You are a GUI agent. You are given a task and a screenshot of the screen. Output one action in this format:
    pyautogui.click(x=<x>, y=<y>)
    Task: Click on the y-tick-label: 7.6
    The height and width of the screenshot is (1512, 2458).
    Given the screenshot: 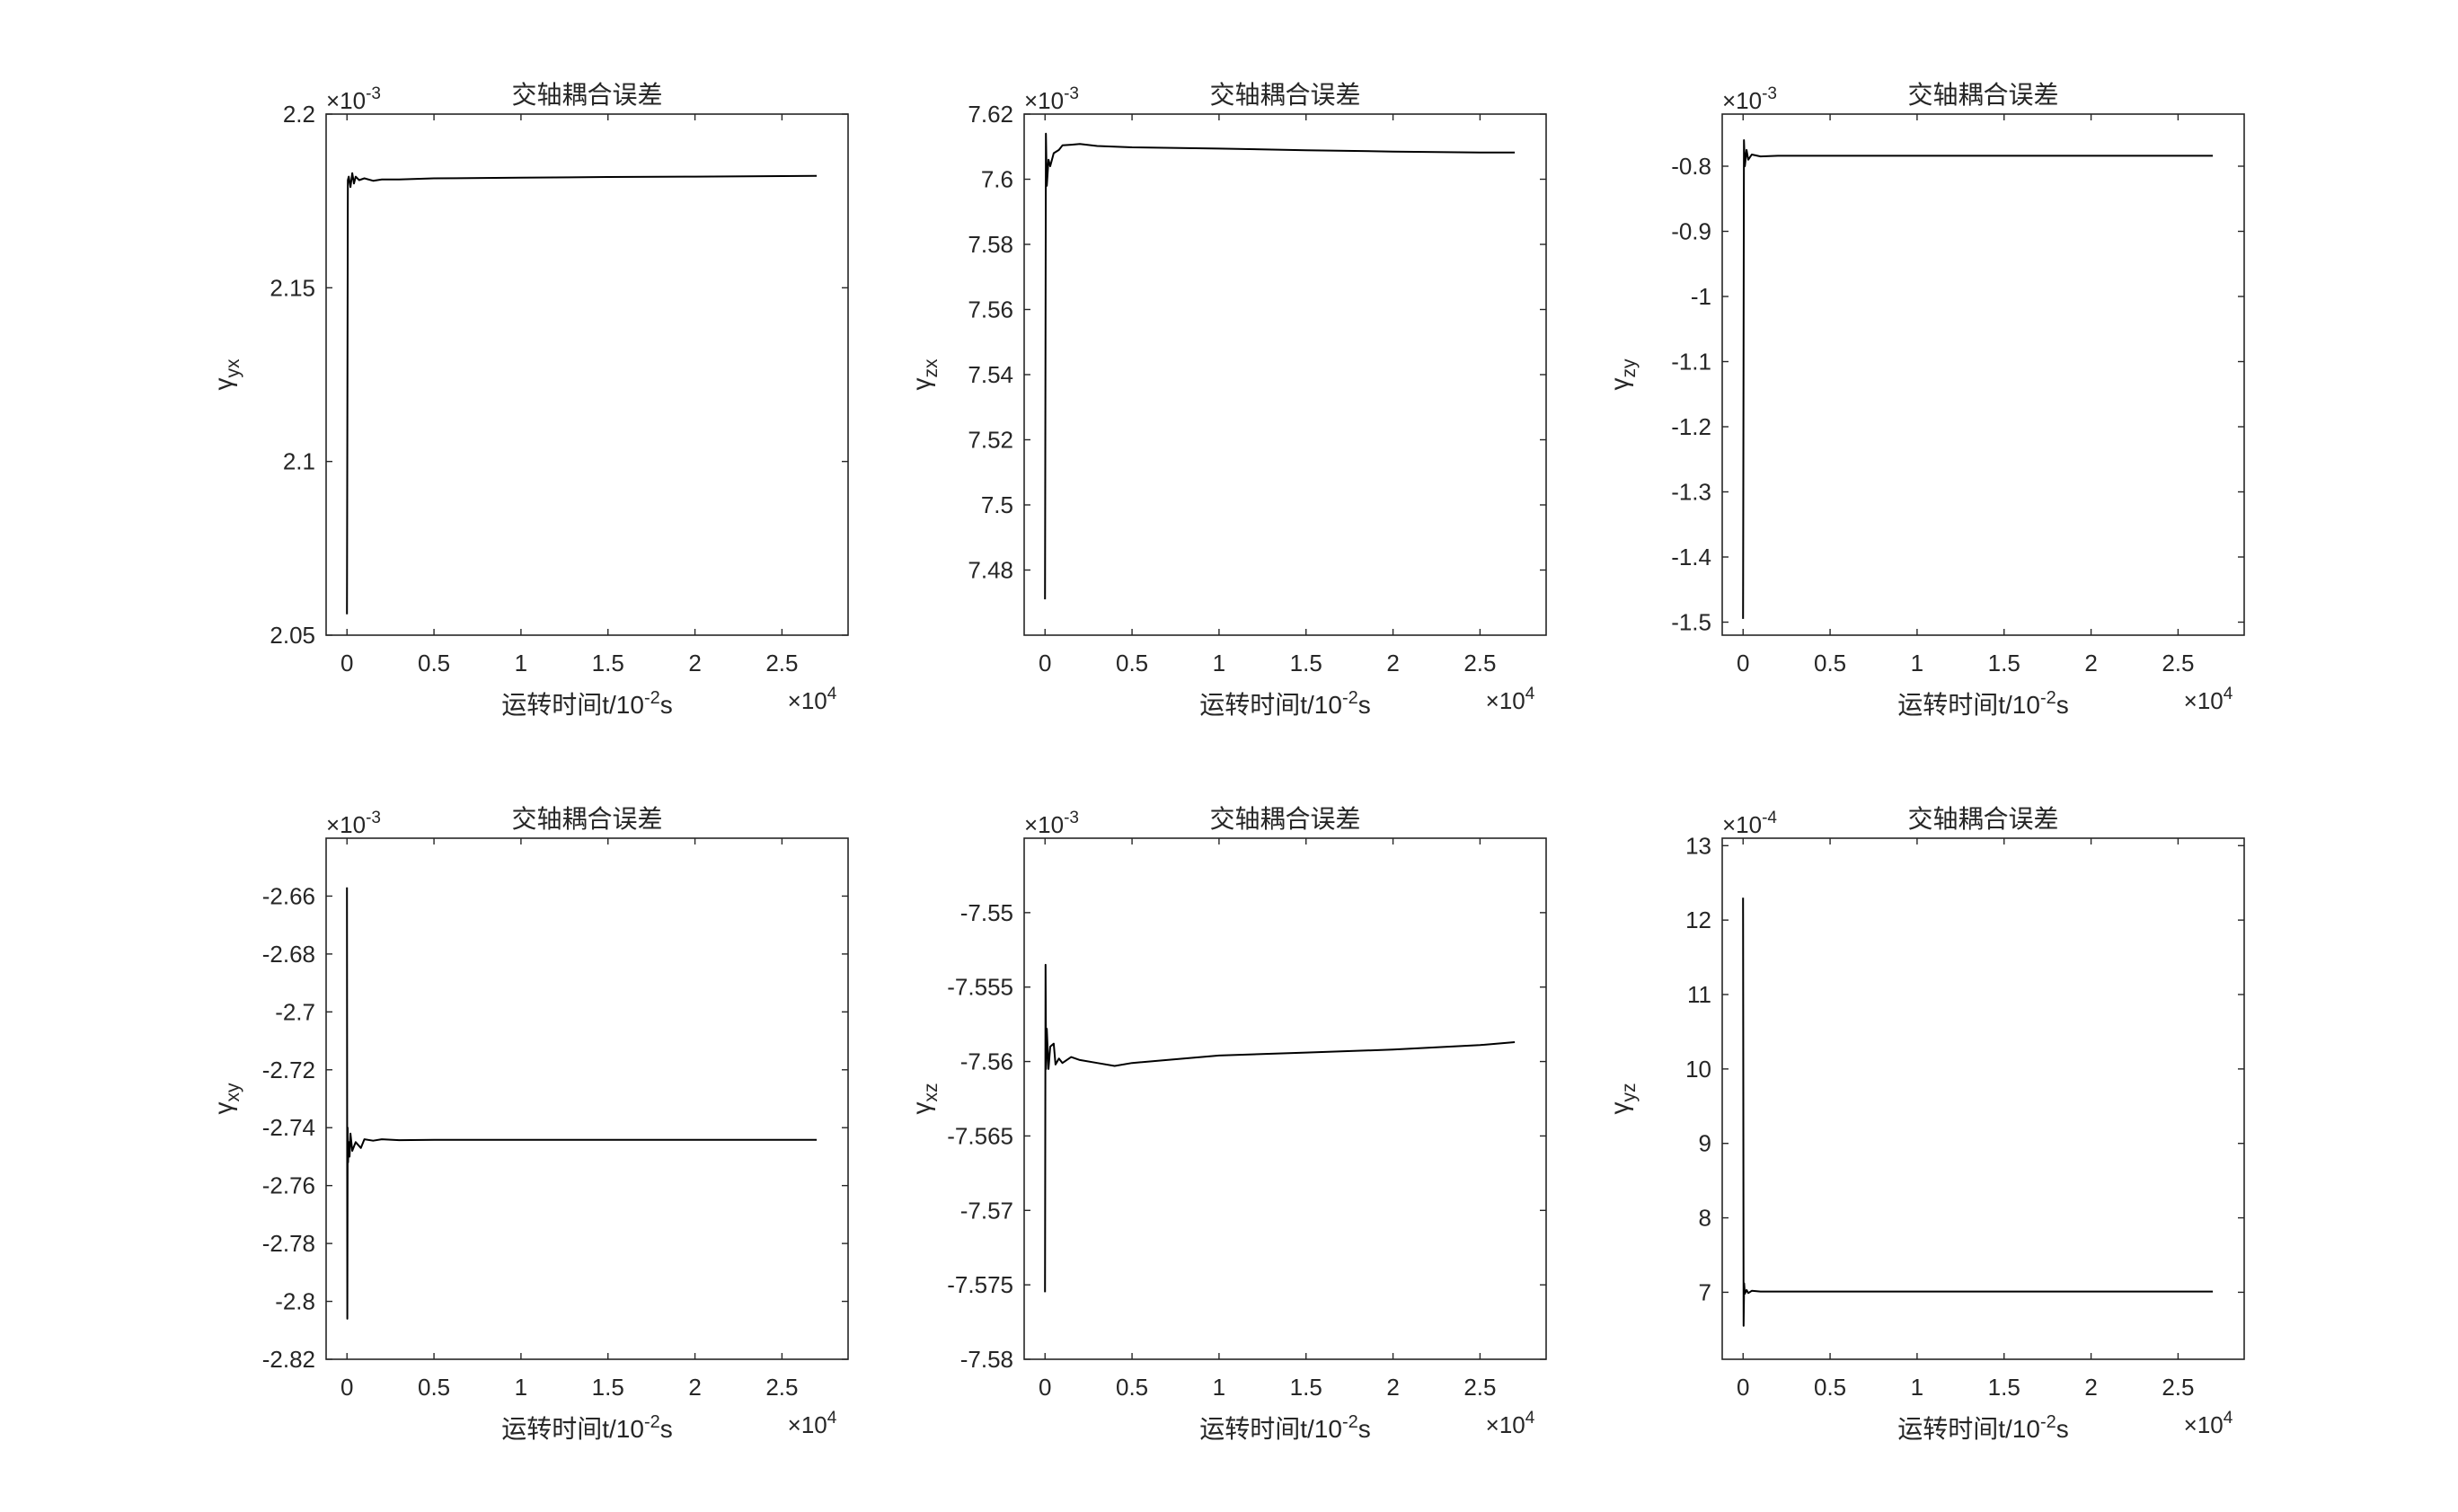 What is the action you would take?
    pyautogui.click(x=997, y=179)
    